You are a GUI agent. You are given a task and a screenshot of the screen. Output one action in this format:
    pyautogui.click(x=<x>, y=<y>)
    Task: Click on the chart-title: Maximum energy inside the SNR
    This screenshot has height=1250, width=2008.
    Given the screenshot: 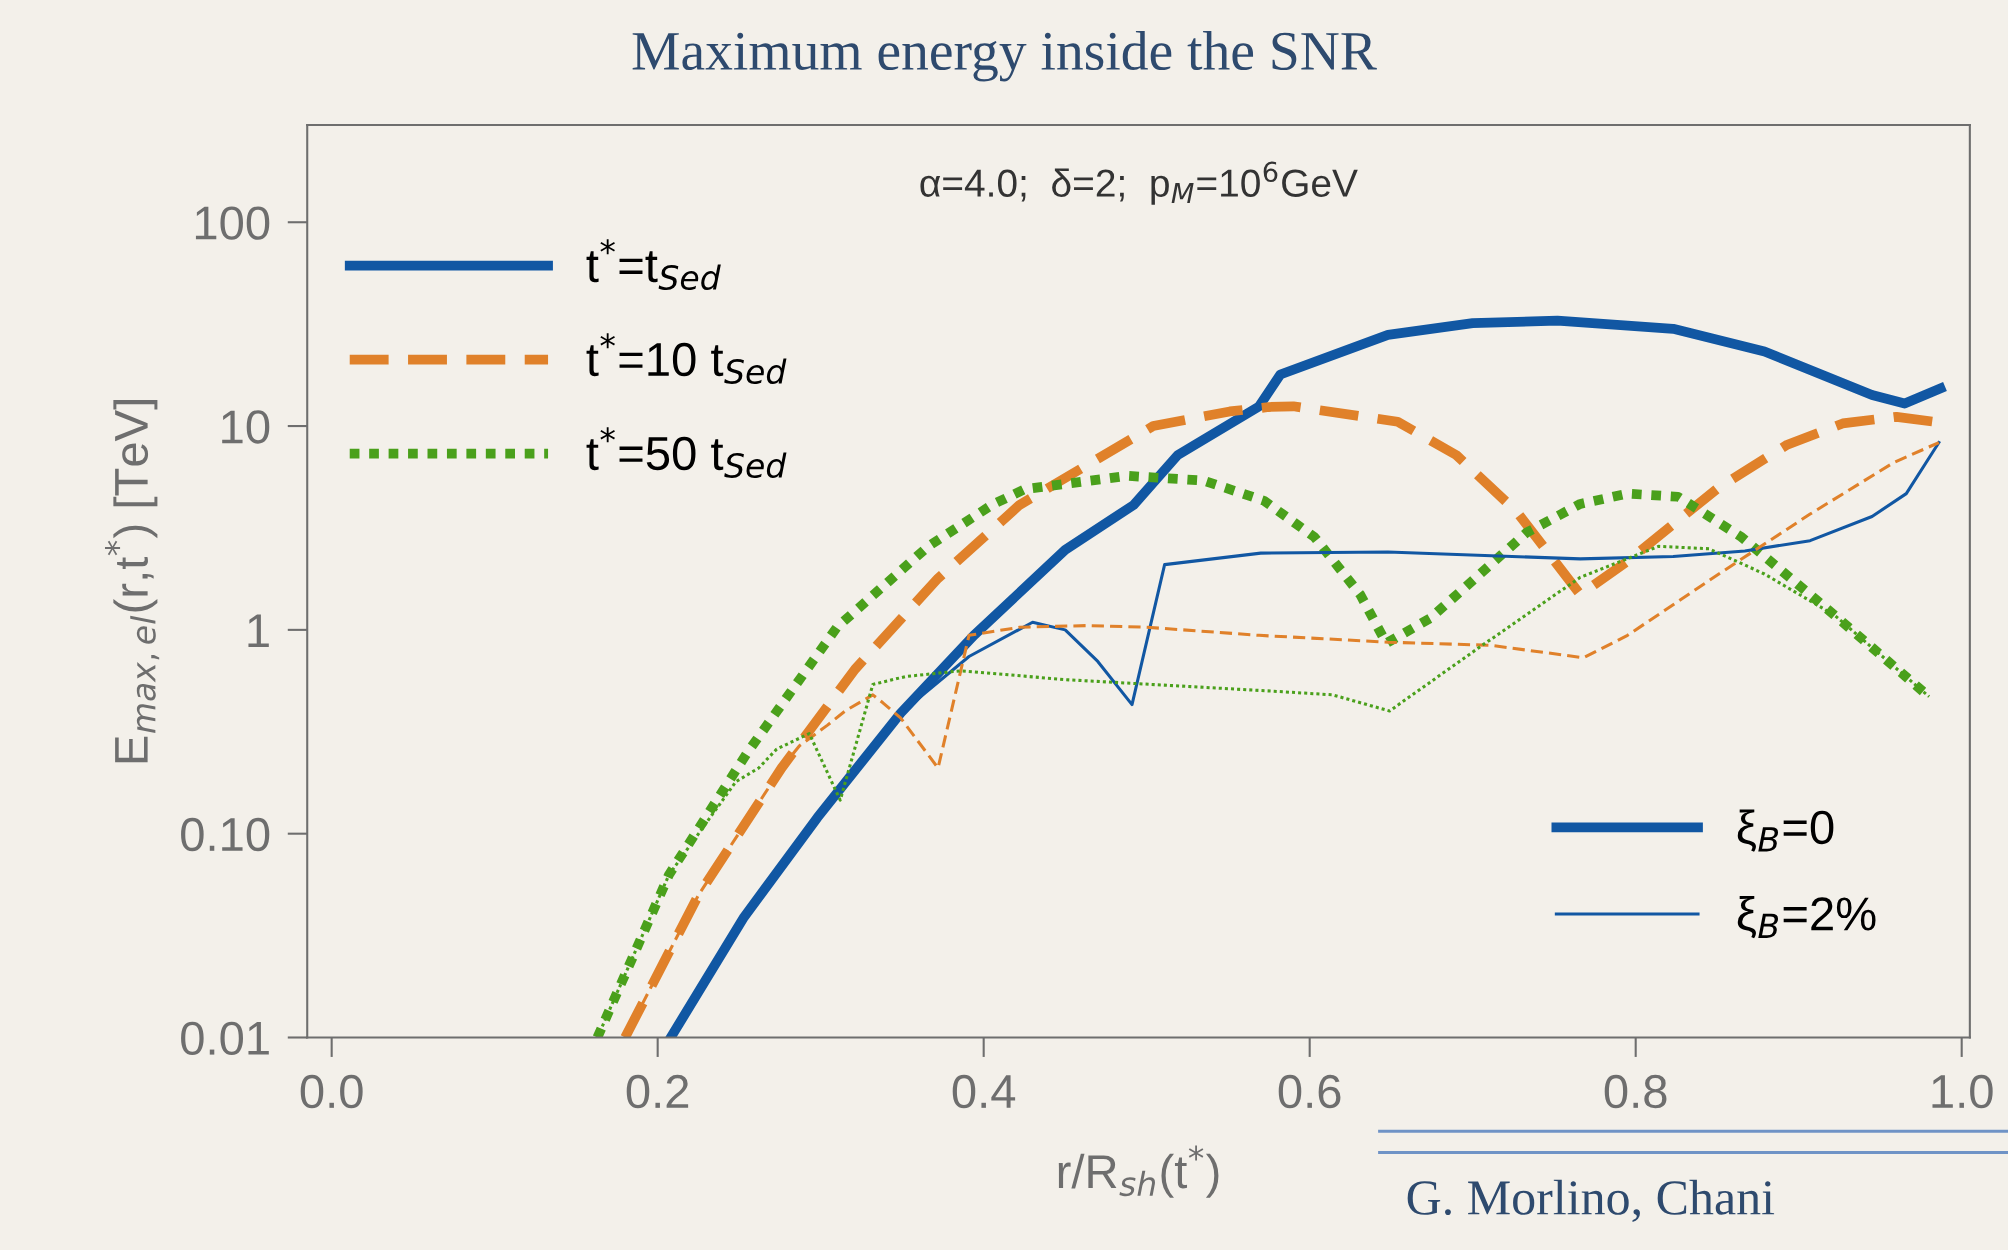 What is the action you would take?
    pyautogui.click(x=1004, y=56)
    